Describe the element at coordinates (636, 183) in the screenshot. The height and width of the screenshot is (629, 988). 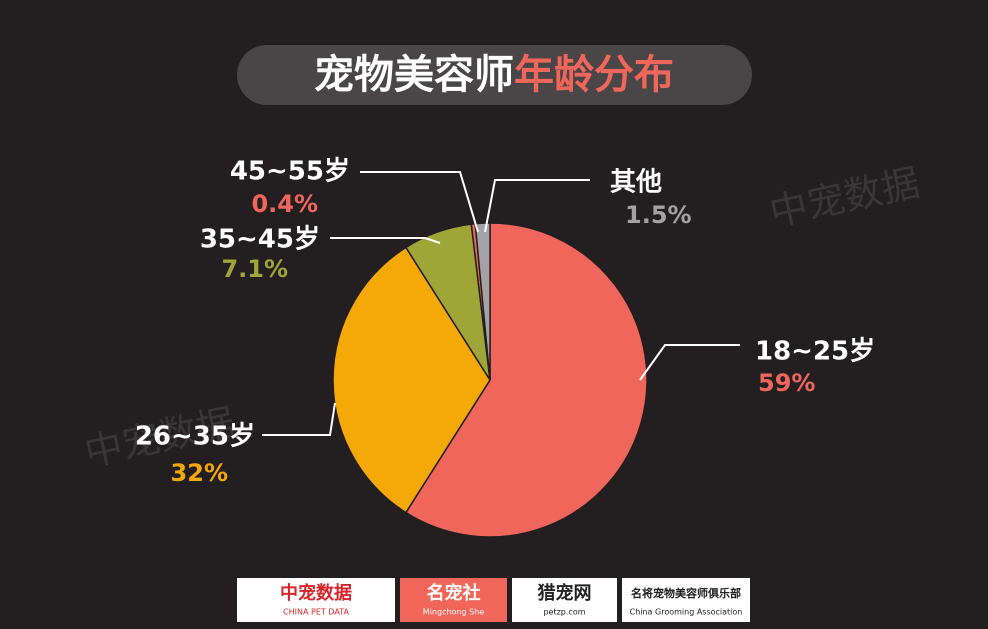
I see `slice-label: 其他` at that location.